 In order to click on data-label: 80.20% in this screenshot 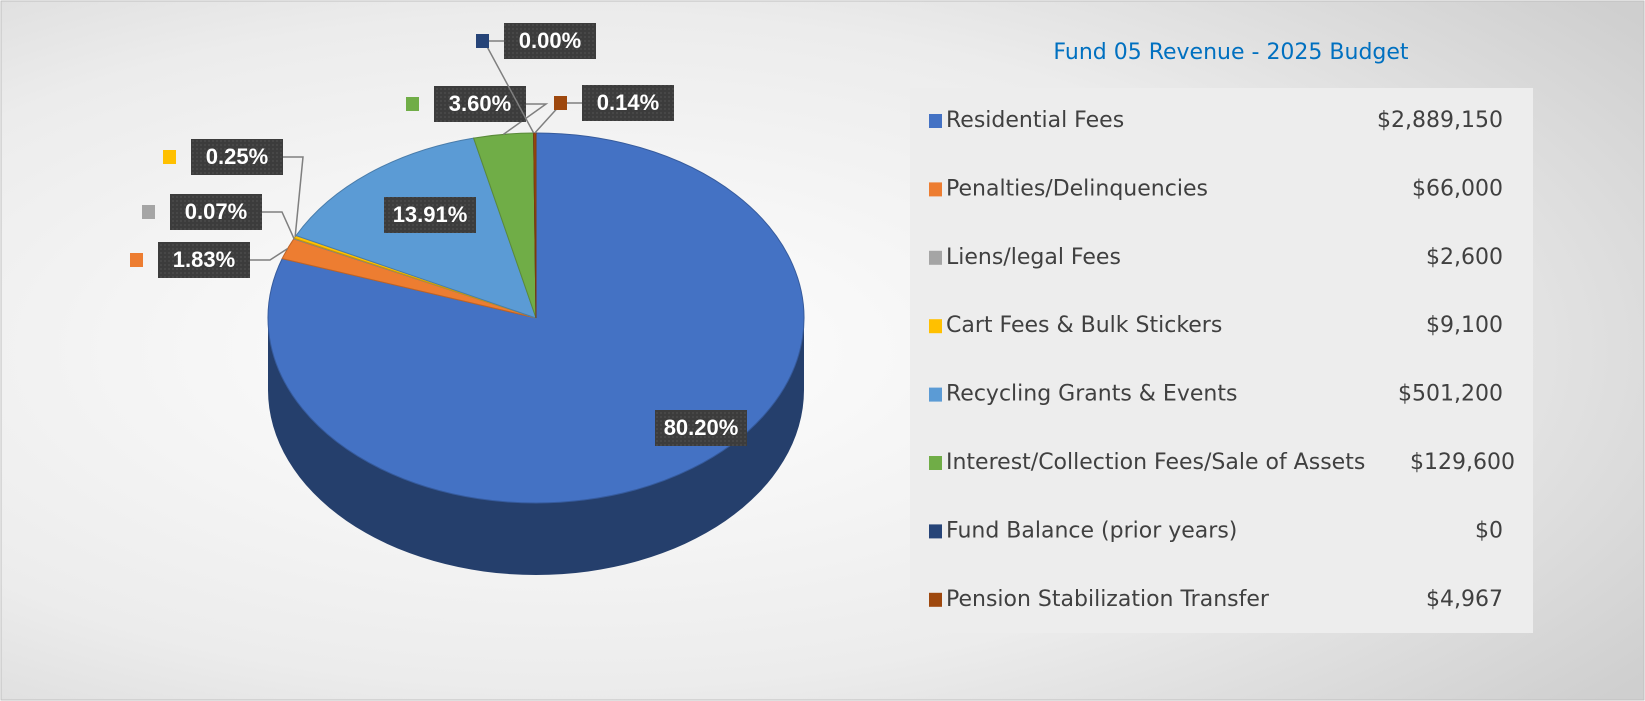, I will do `click(701, 427)`.